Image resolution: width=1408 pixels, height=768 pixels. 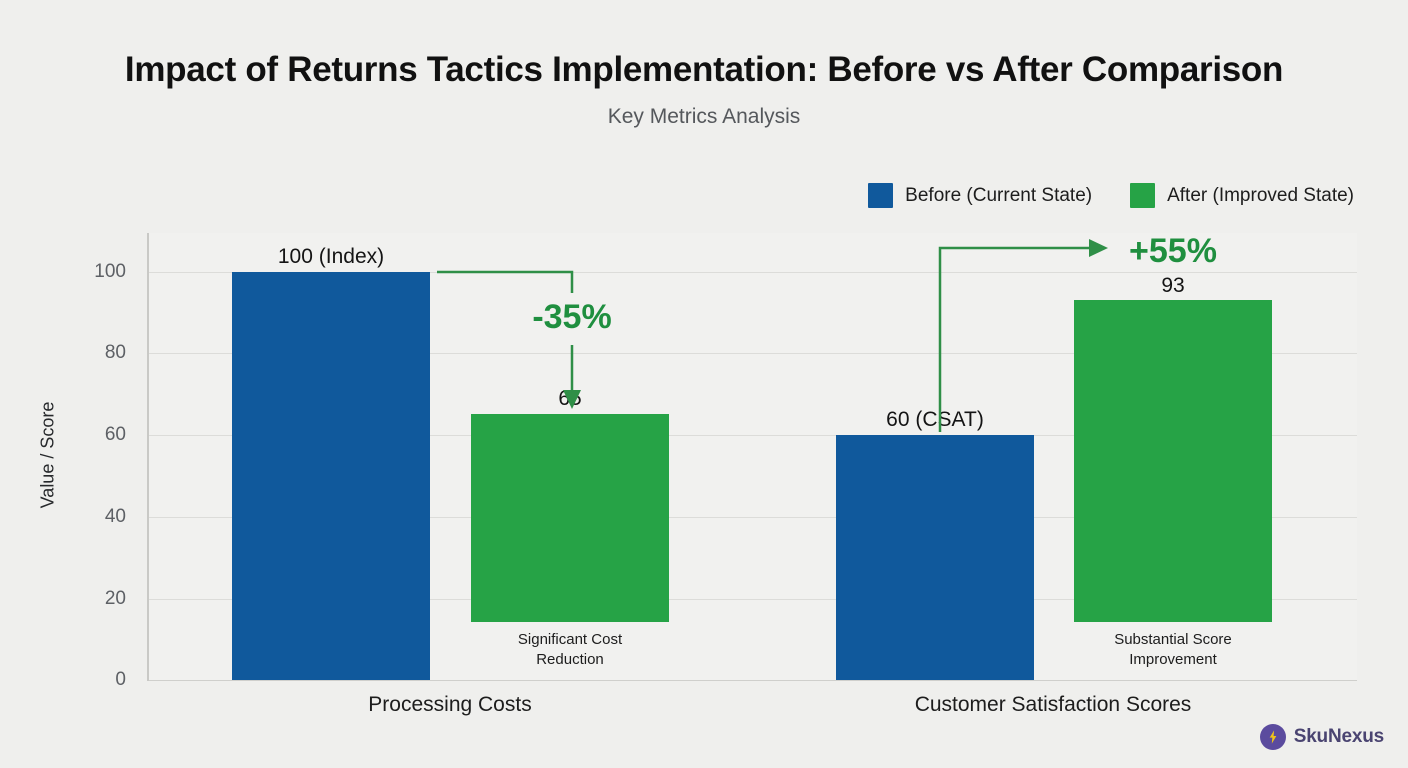 What do you see at coordinates (1260, 195) in the screenshot?
I see `legend-label-after: After (Improved State)` at bounding box center [1260, 195].